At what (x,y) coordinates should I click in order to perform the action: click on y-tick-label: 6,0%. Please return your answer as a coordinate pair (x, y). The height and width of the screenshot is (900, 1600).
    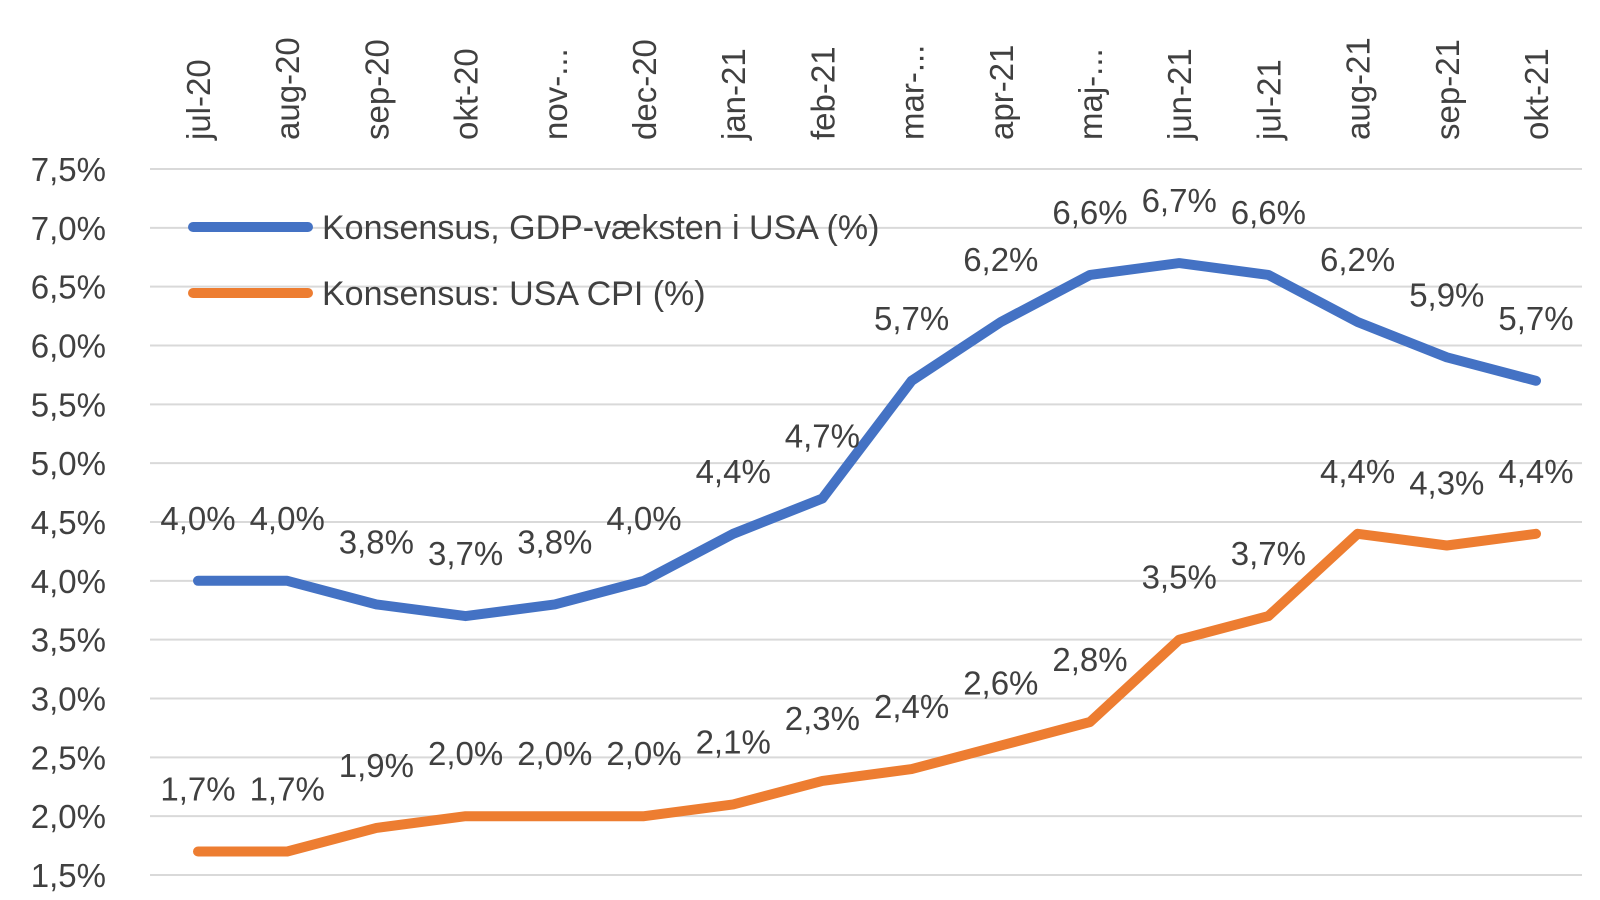
    Looking at the image, I should click on (68, 346).